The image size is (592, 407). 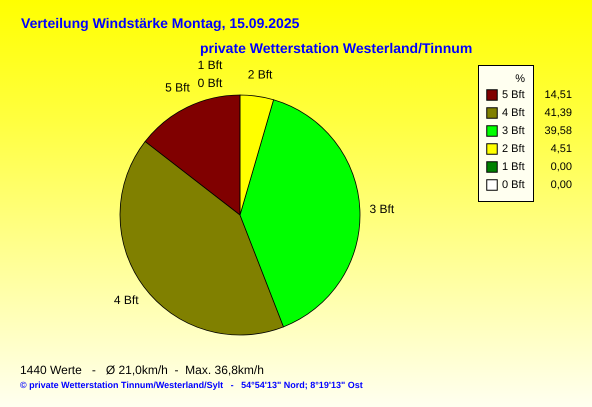 What do you see at coordinates (513, 149) in the screenshot?
I see `legend-label: 2 Bft` at bounding box center [513, 149].